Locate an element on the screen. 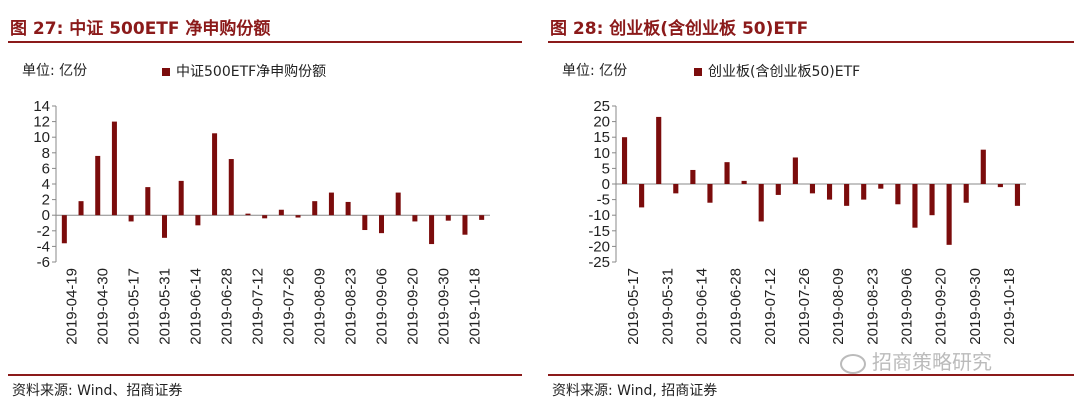 The image size is (1080, 408). x-tick-label: 2019-06-14 is located at coordinates (196, 306).